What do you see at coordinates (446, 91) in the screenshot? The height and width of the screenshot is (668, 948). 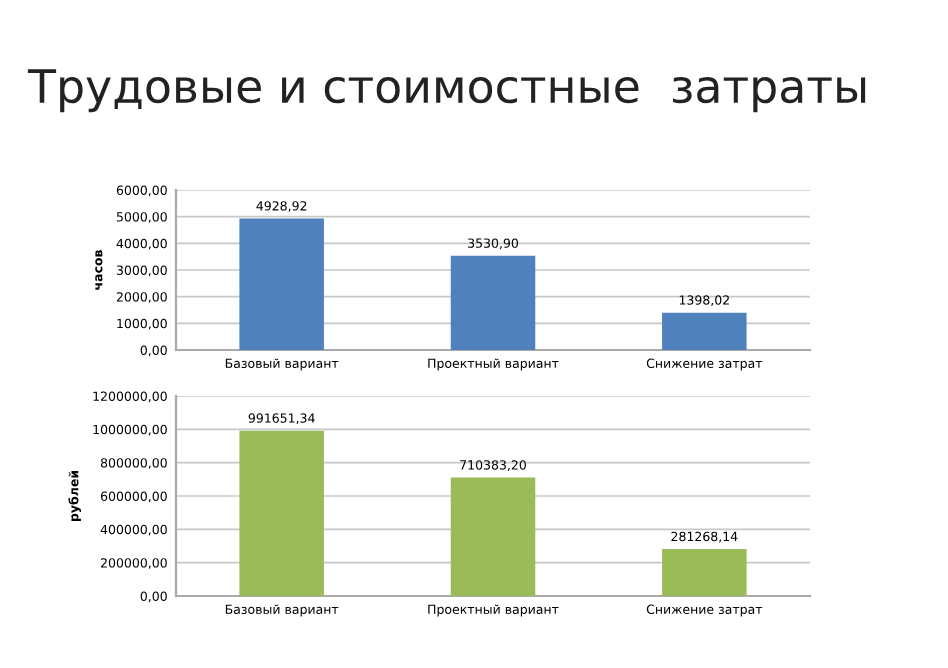 I see `chart-title: Трудовые и стоимостные затраты` at bounding box center [446, 91].